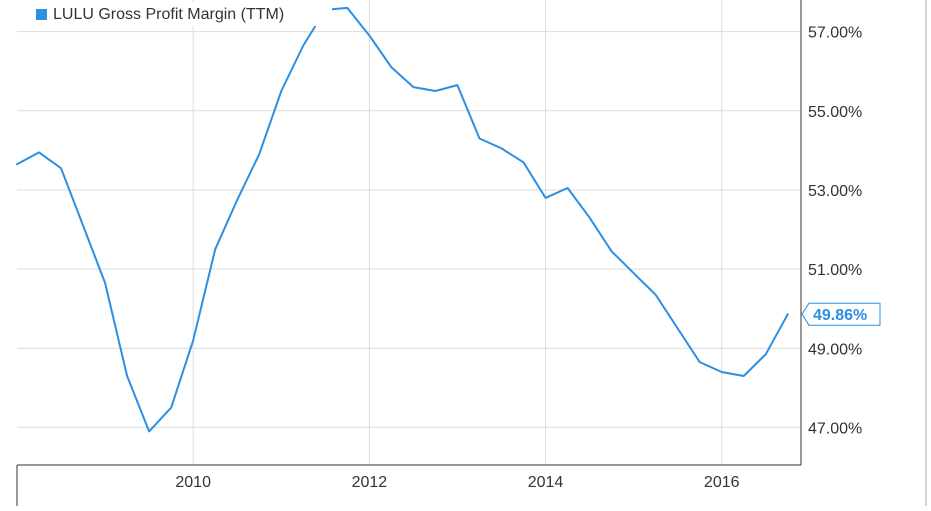  I want to click on legend-background, so click(180, 14).